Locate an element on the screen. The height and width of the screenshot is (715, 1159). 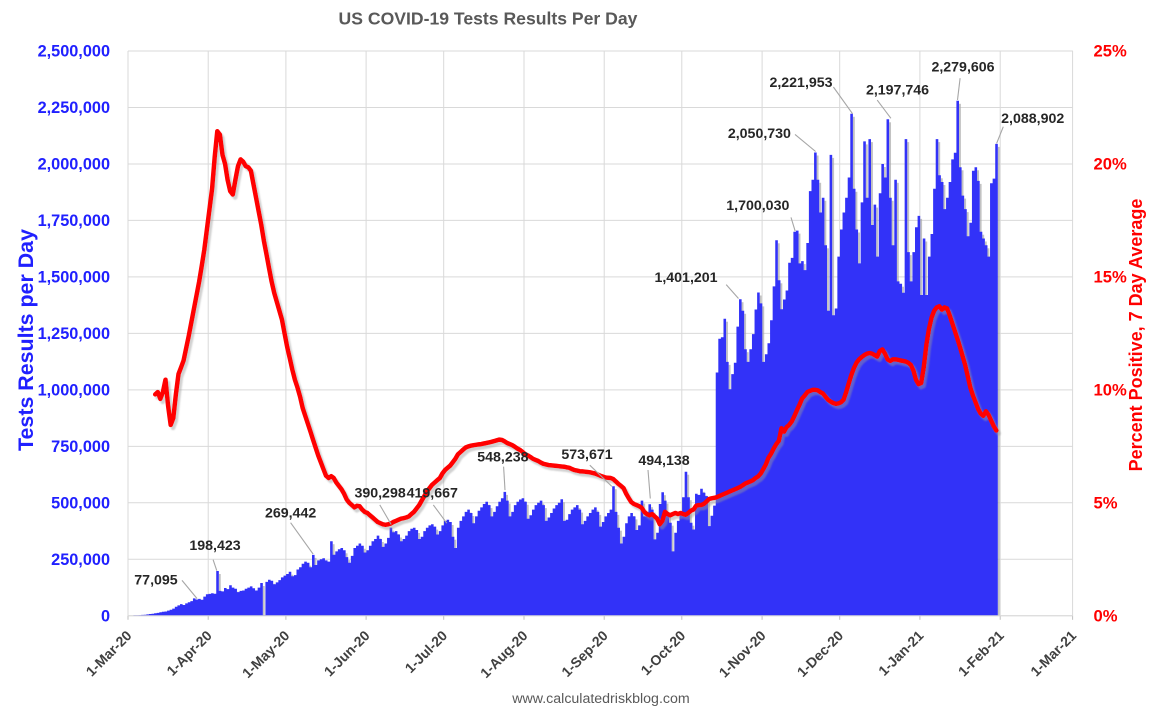
svg-text: 1,700,030 is located at coordinates (757, 206).